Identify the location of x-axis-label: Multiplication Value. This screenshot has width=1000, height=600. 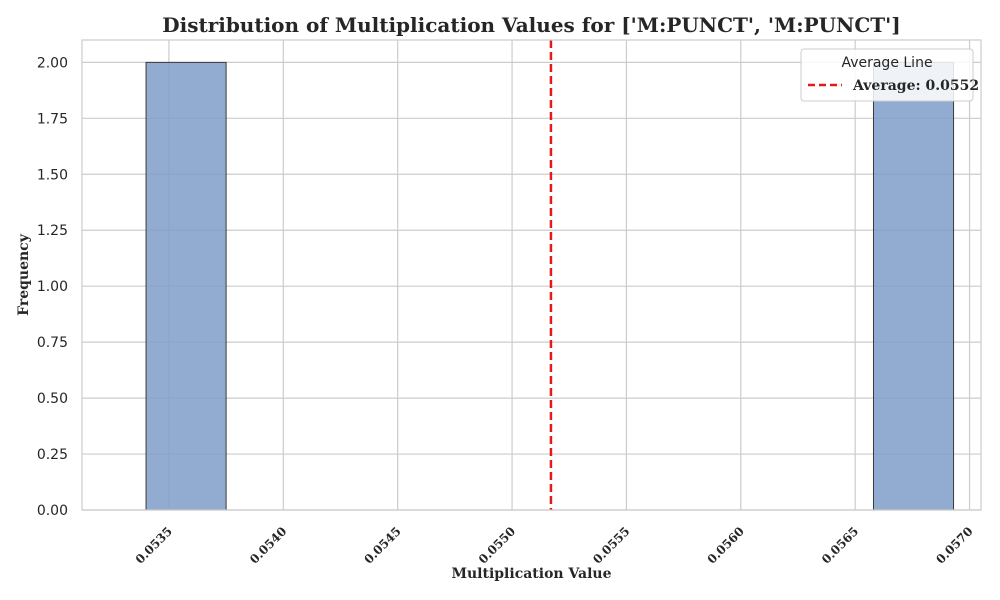
(531, 574).